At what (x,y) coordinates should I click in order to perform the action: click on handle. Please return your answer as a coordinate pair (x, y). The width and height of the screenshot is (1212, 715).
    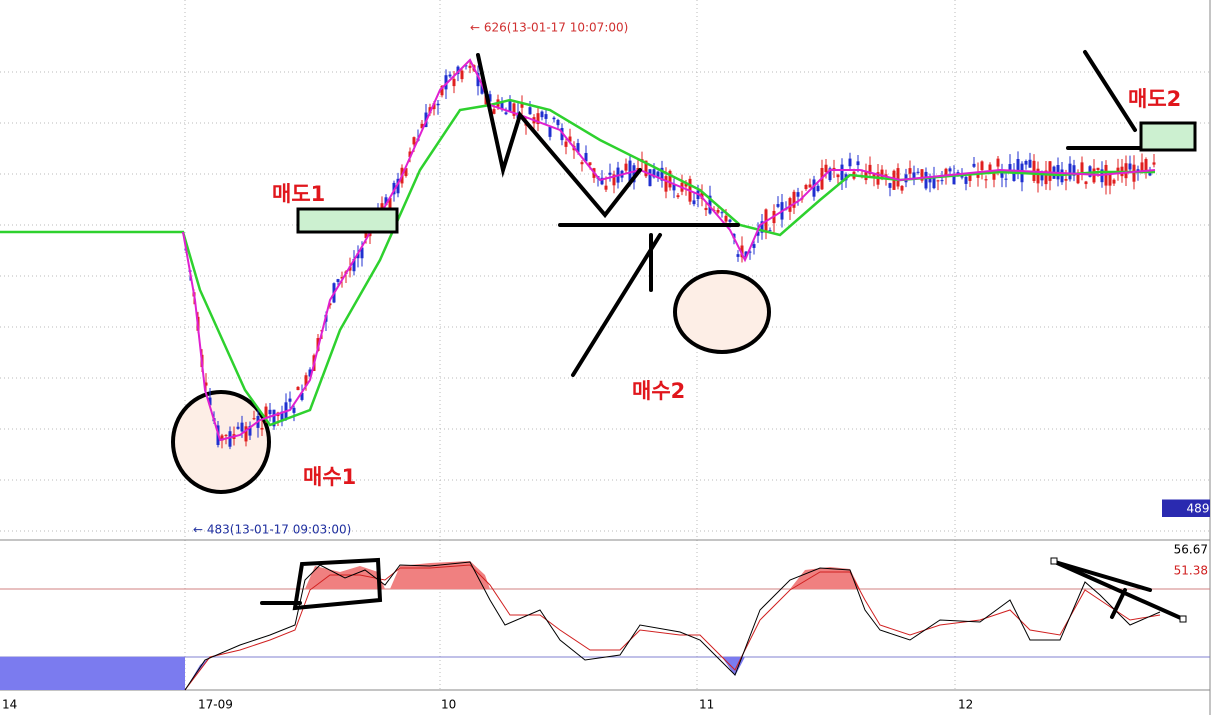
    Looking at the image, I should click on (1054, 561).